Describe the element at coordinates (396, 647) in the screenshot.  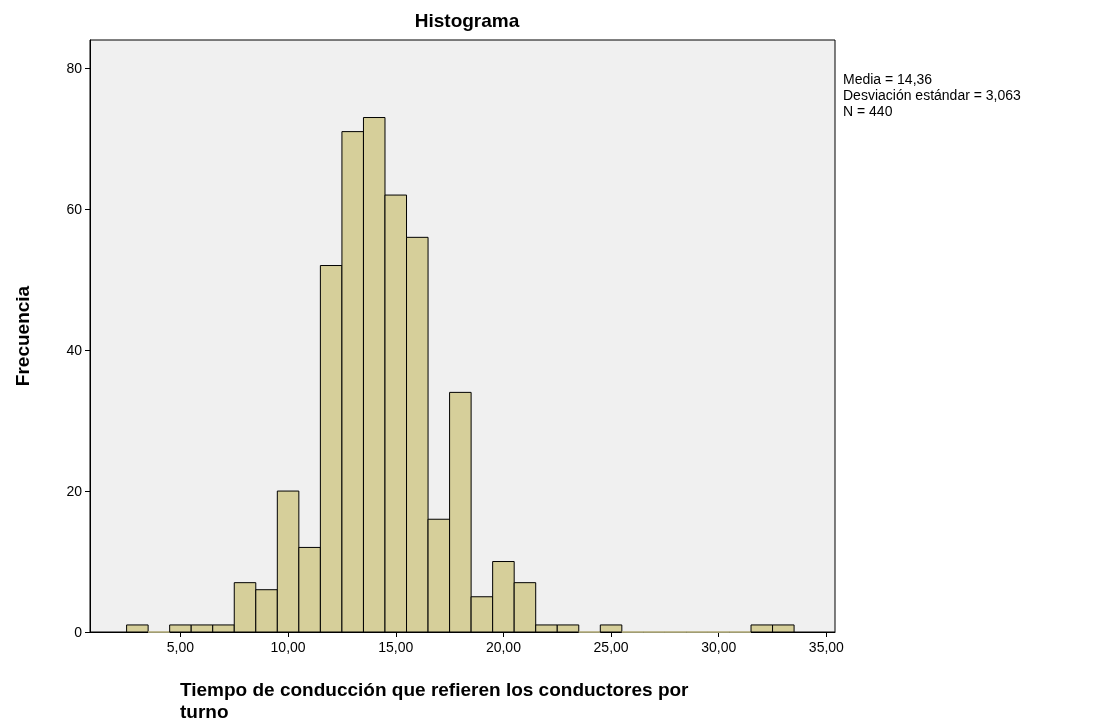
I see `x-tick-label: 15,00` at that location.